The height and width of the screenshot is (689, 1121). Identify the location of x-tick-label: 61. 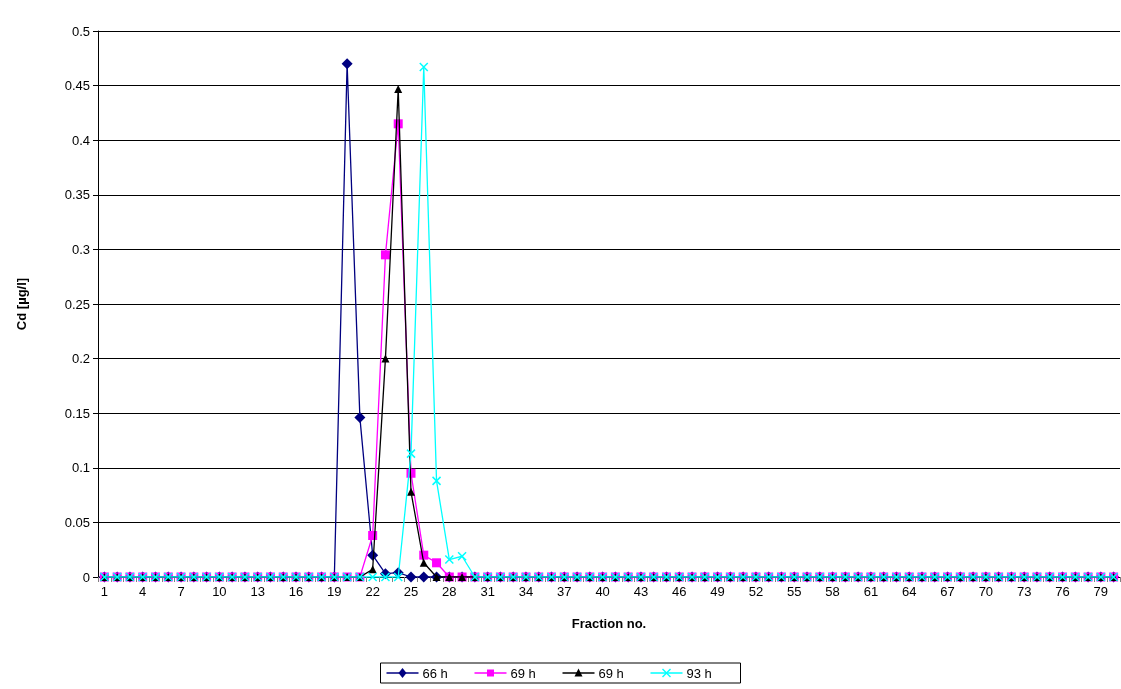
(871, 591).